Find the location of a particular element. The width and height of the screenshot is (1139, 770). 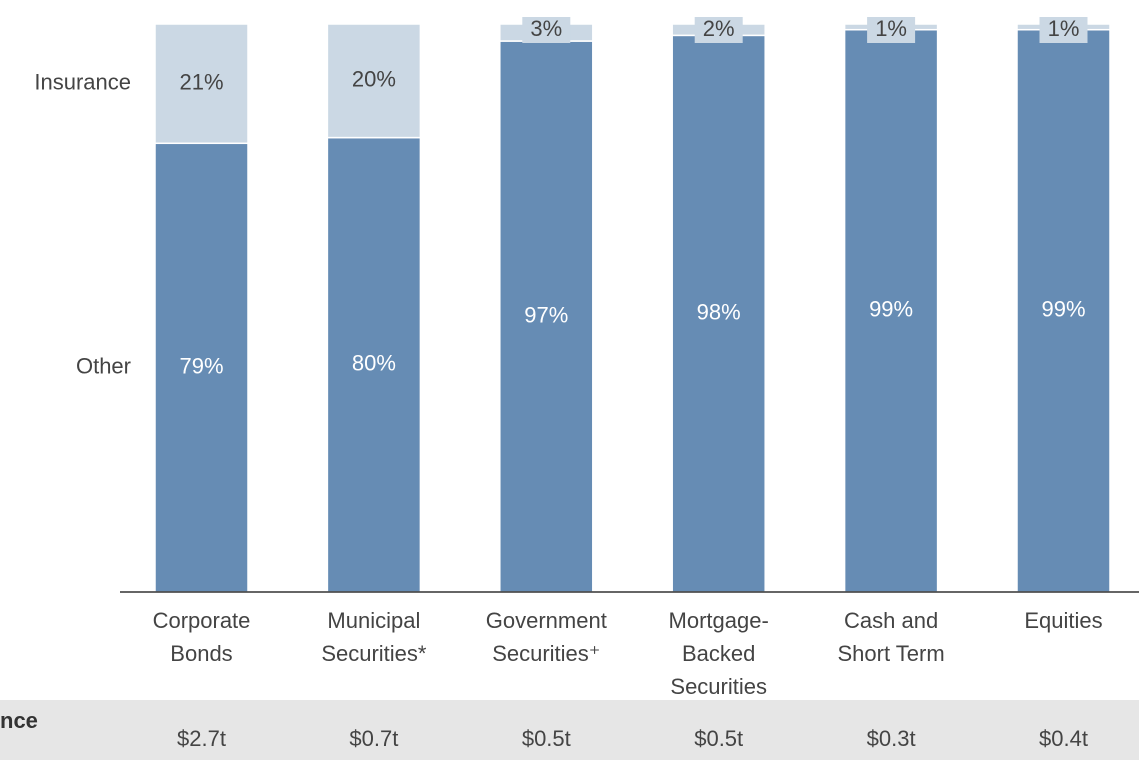

x-tick-label-line: Government is located at coordinates (546, 620).